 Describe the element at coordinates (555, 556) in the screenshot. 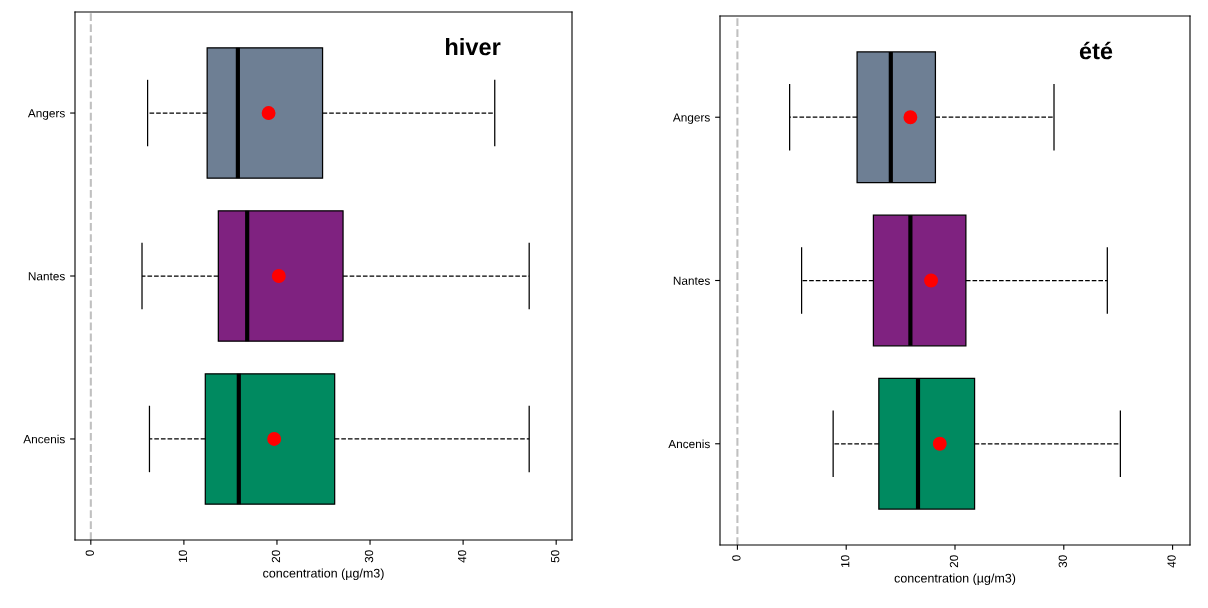

I see `x-tick-label: 50` at that location.